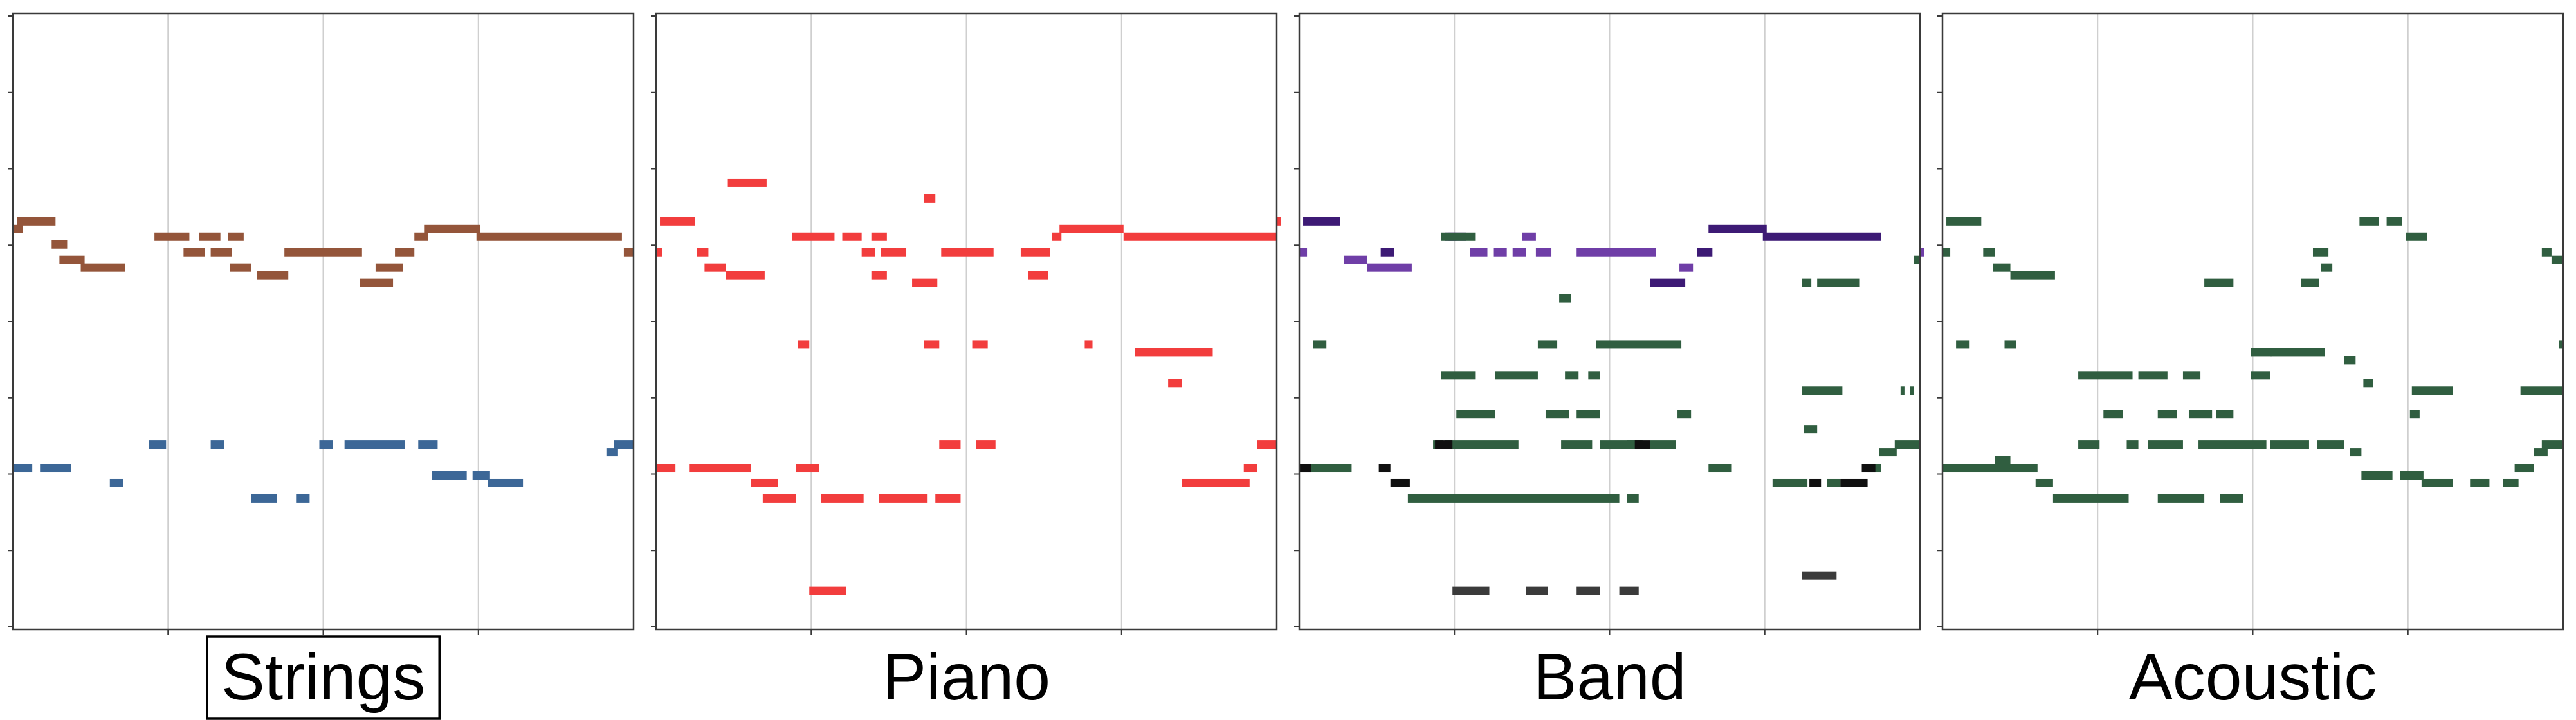  Describe the element at coordinates (2253, 677) in the screenshot. I see `panel-caption: Acoustic` at that location.